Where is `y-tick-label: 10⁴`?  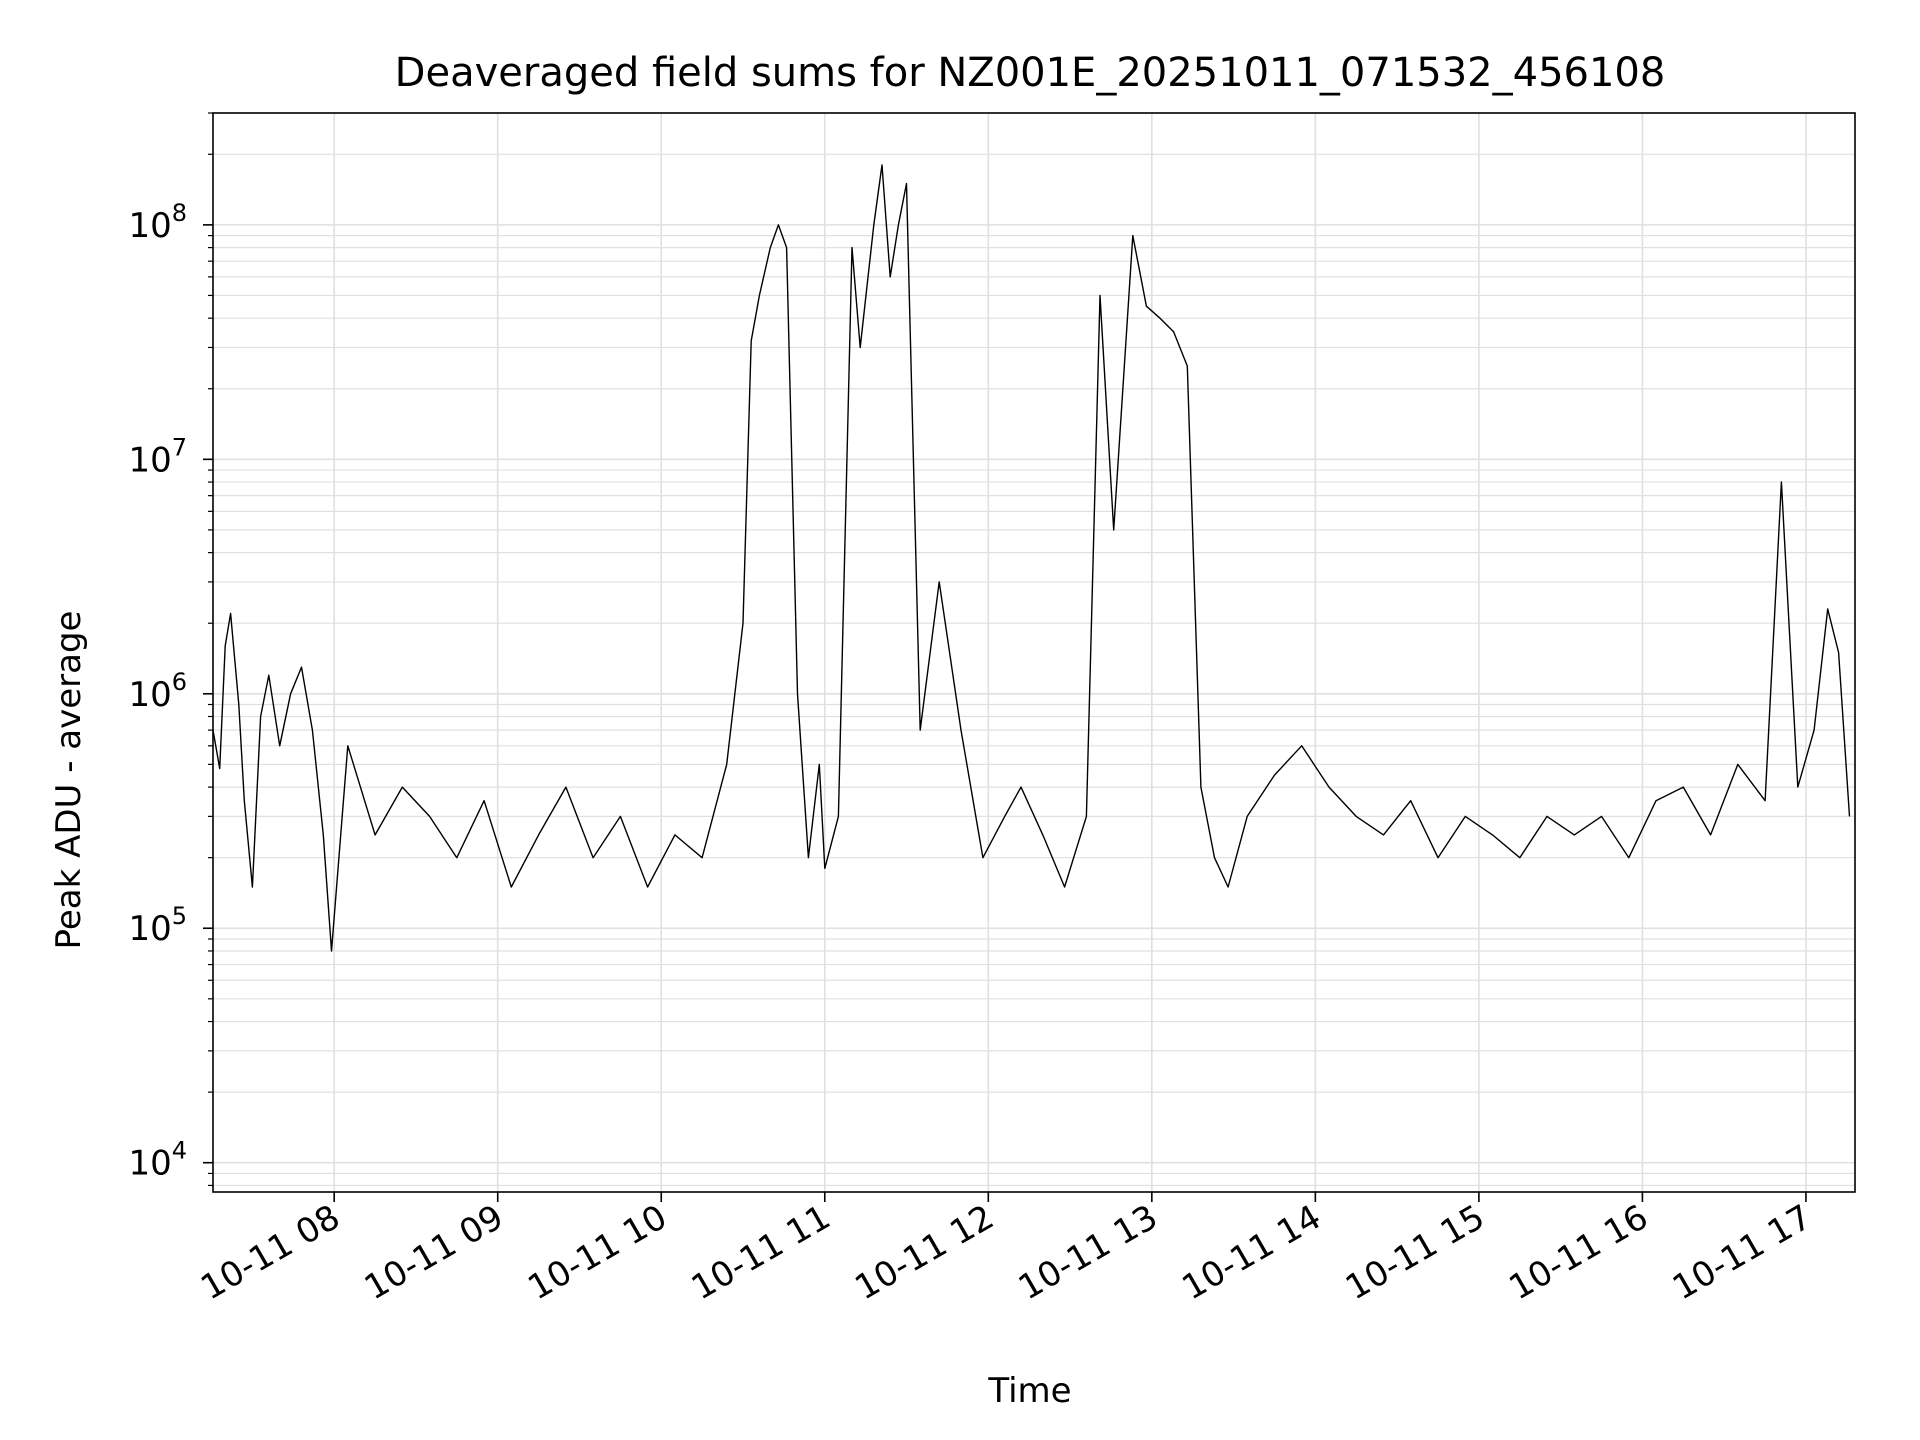
y-tick-label: 10⁴ is located at coordinates (157, 1160).